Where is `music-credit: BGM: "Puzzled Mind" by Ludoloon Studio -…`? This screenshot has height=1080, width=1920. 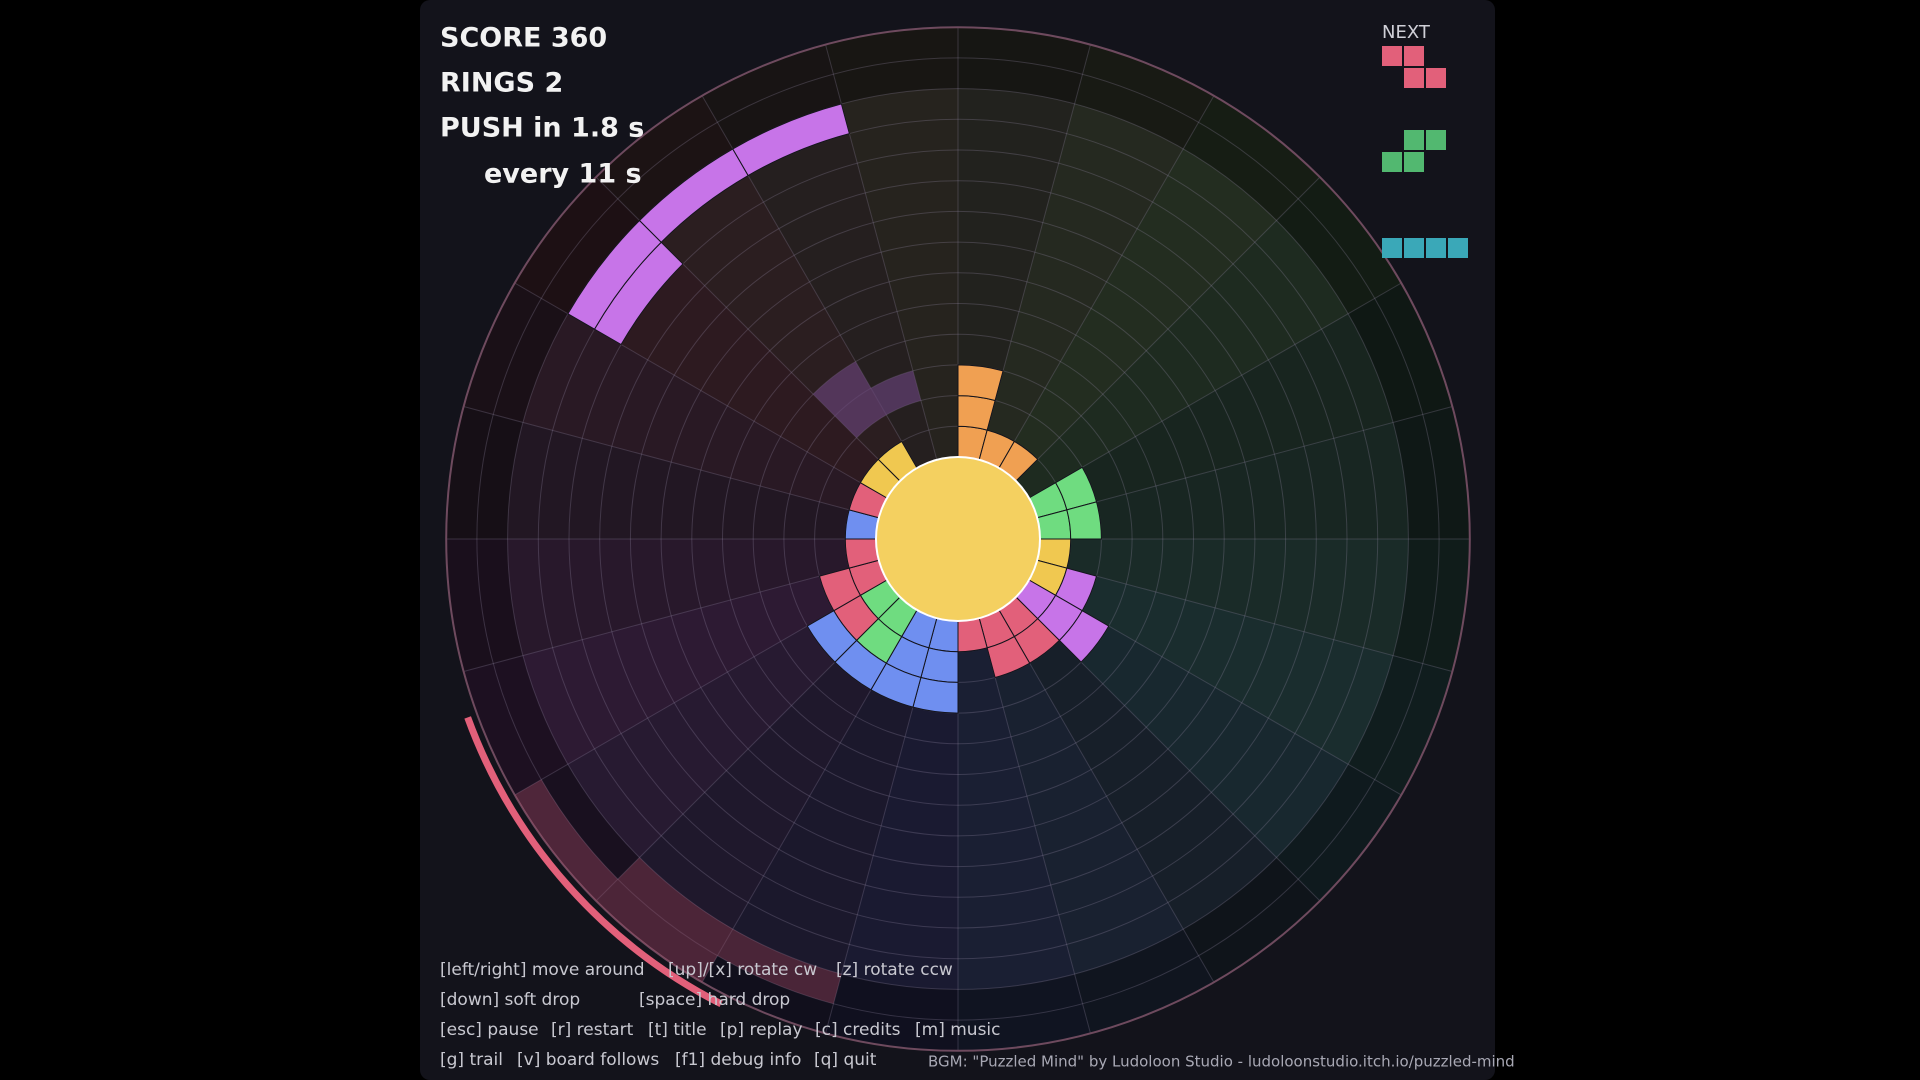
music-credit: BGM: "Puzzled Mind" by Ludoloon Studio -… is located at coordinates (1221, 1062).